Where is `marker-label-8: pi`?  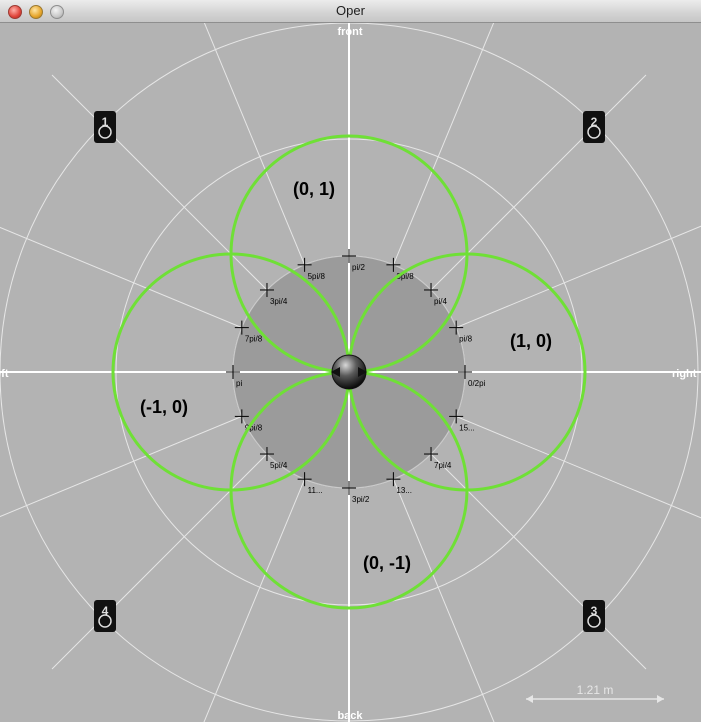 marker-label-8: pi is located at coordinates (239, 383).